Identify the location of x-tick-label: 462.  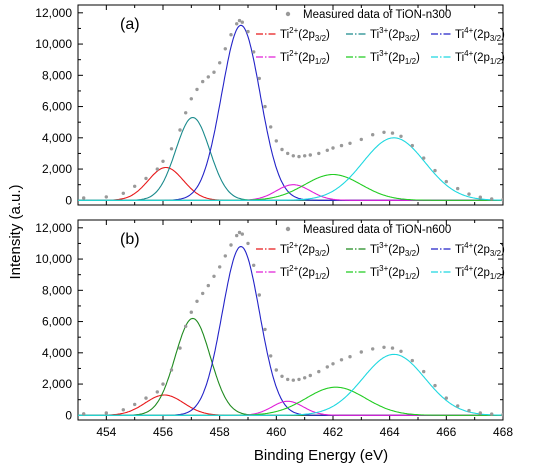
(333, 432).